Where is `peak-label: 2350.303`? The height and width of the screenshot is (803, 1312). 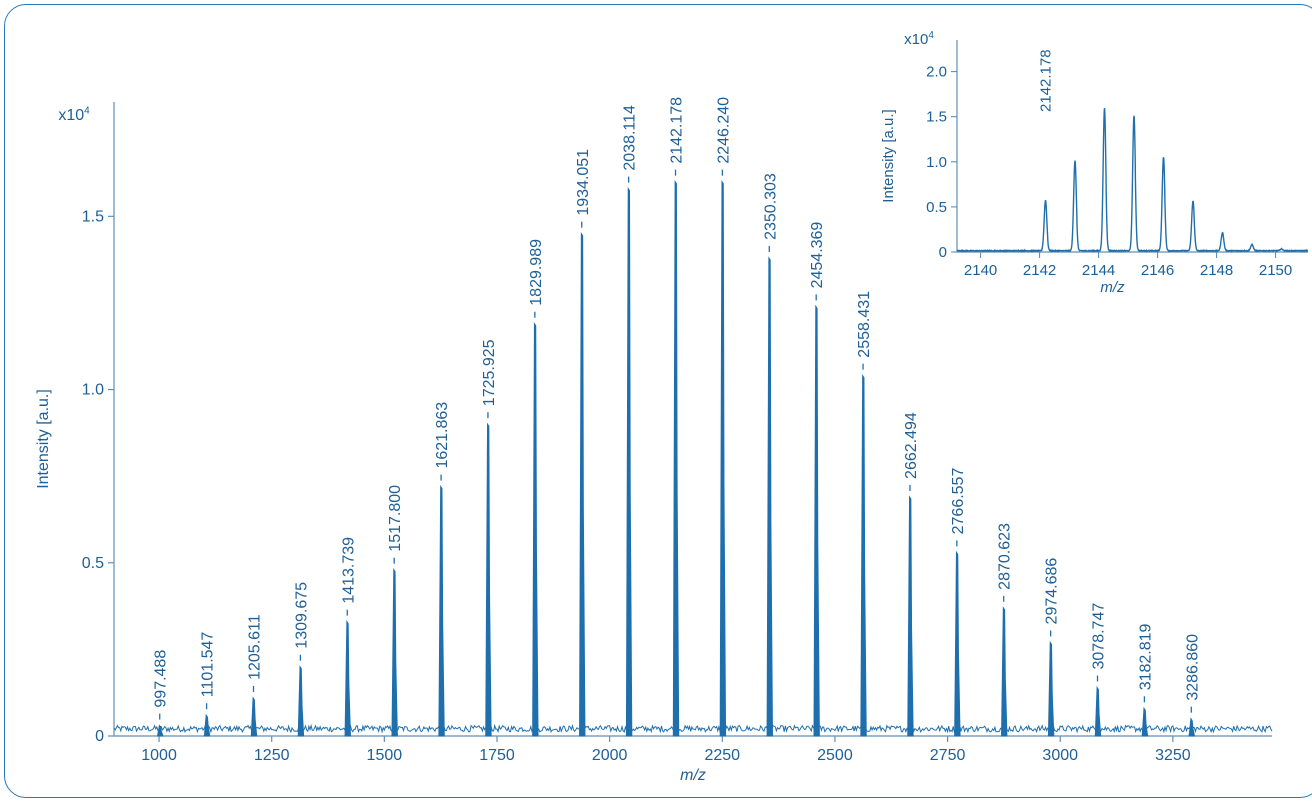
peak-label: 2350.303 is located at coordinates (770, 206).